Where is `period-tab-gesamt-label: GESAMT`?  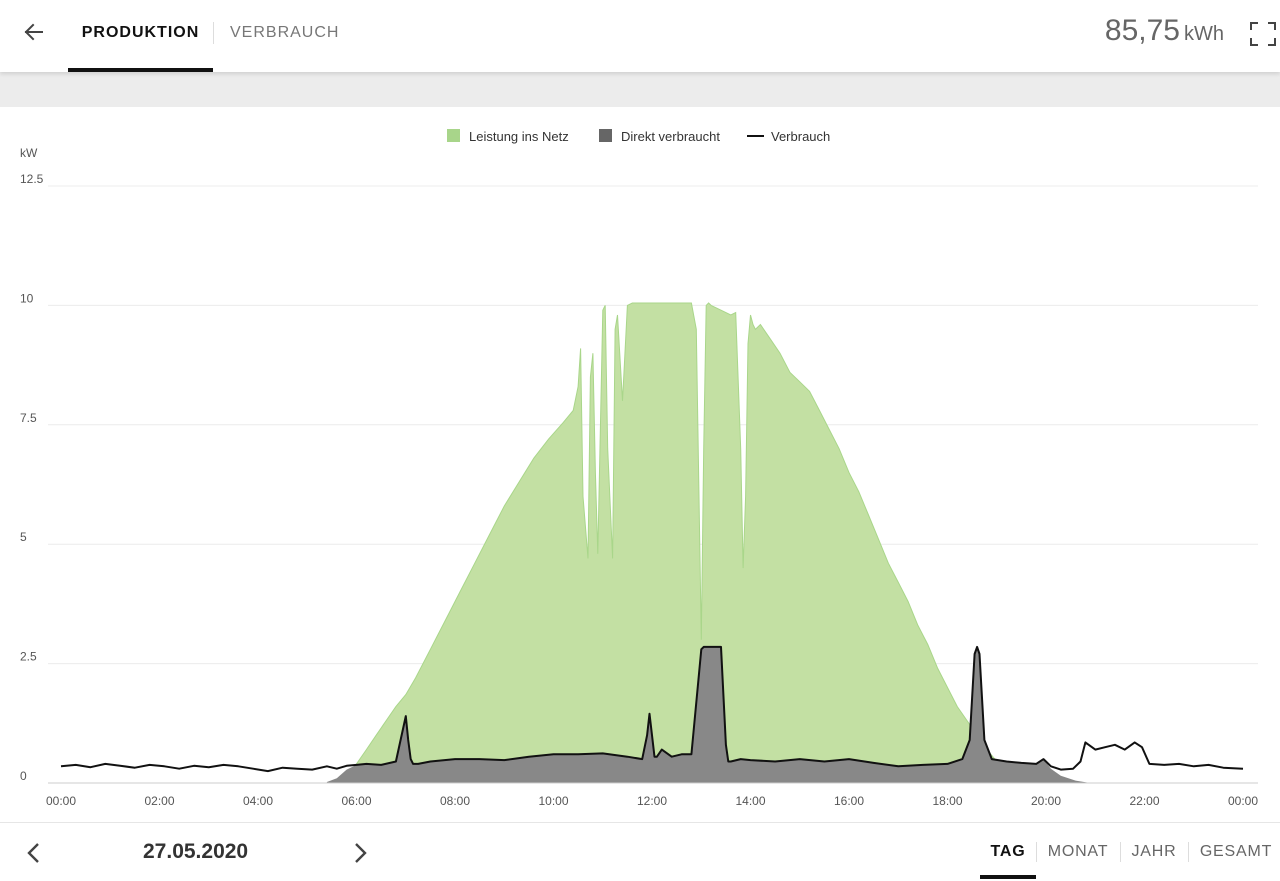
period-tab-gesamt-label: GESAMT is located at coordinates (1236, 851).